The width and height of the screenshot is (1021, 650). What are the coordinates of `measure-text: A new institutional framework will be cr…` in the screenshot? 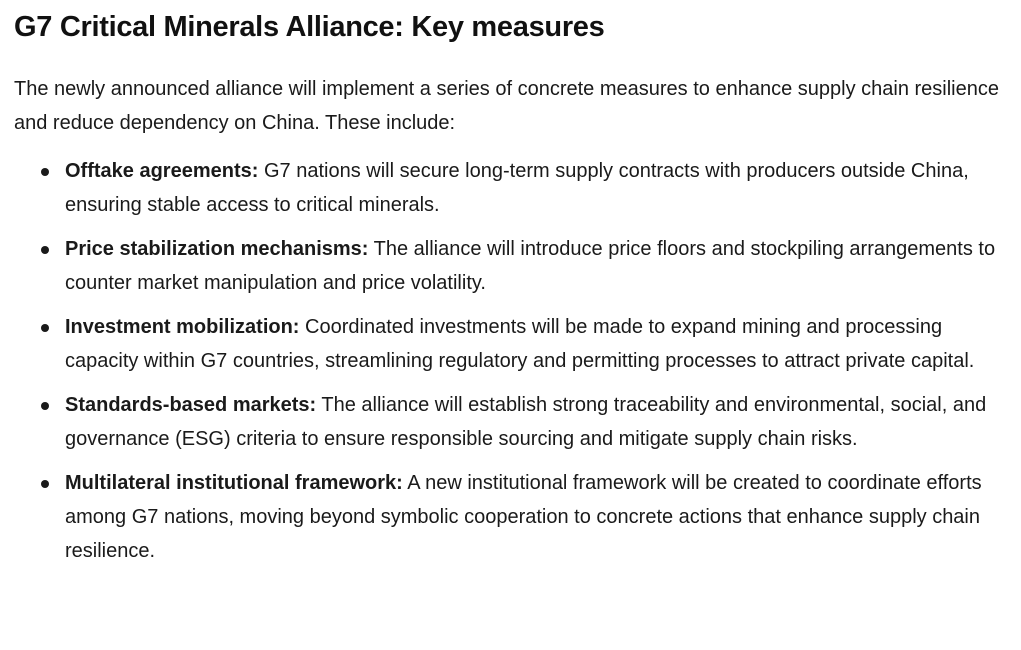 It's located at (523, 517).